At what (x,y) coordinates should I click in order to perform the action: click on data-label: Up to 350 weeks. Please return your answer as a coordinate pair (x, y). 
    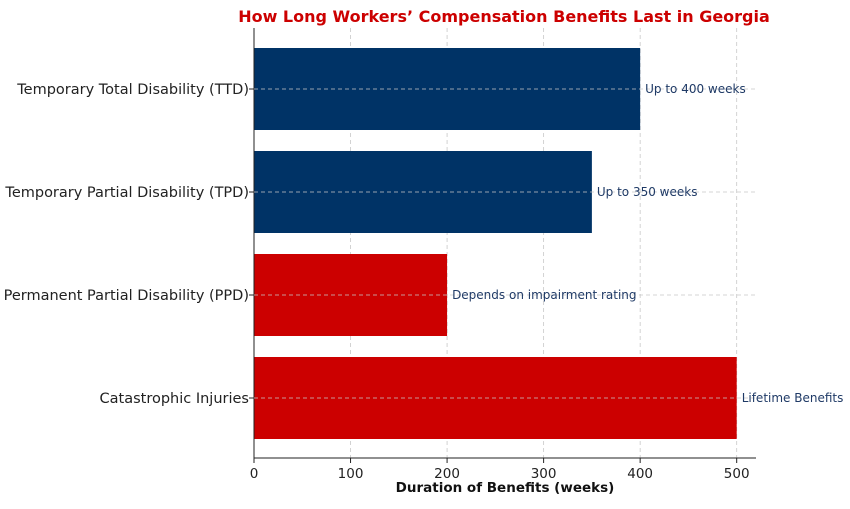
    Looking at the image, I should click on (647, 192).